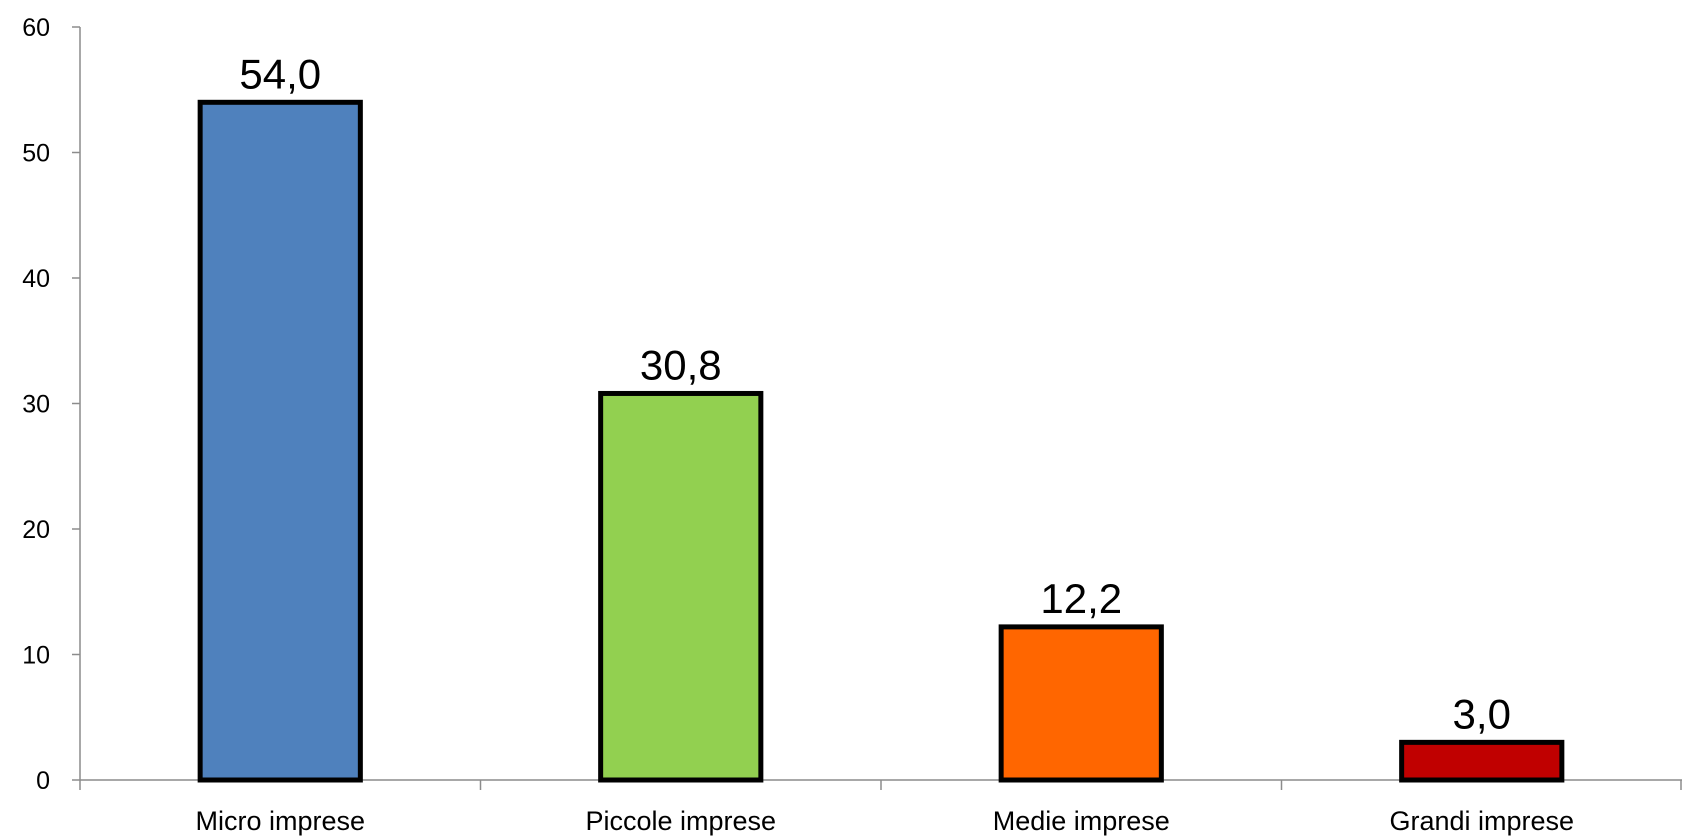 This screenshot has width=1682, height=836. Describe the element at coordinates (280, 441) in the screenshot. I see `bar-micro-imprese` at that location.